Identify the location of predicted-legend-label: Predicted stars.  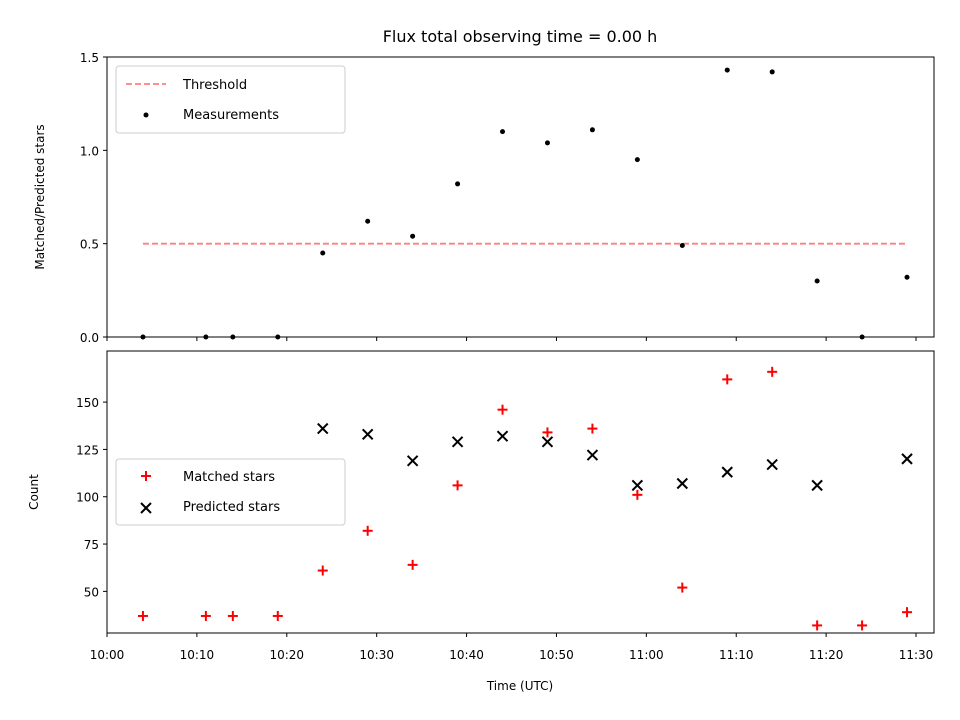
(231, 507).